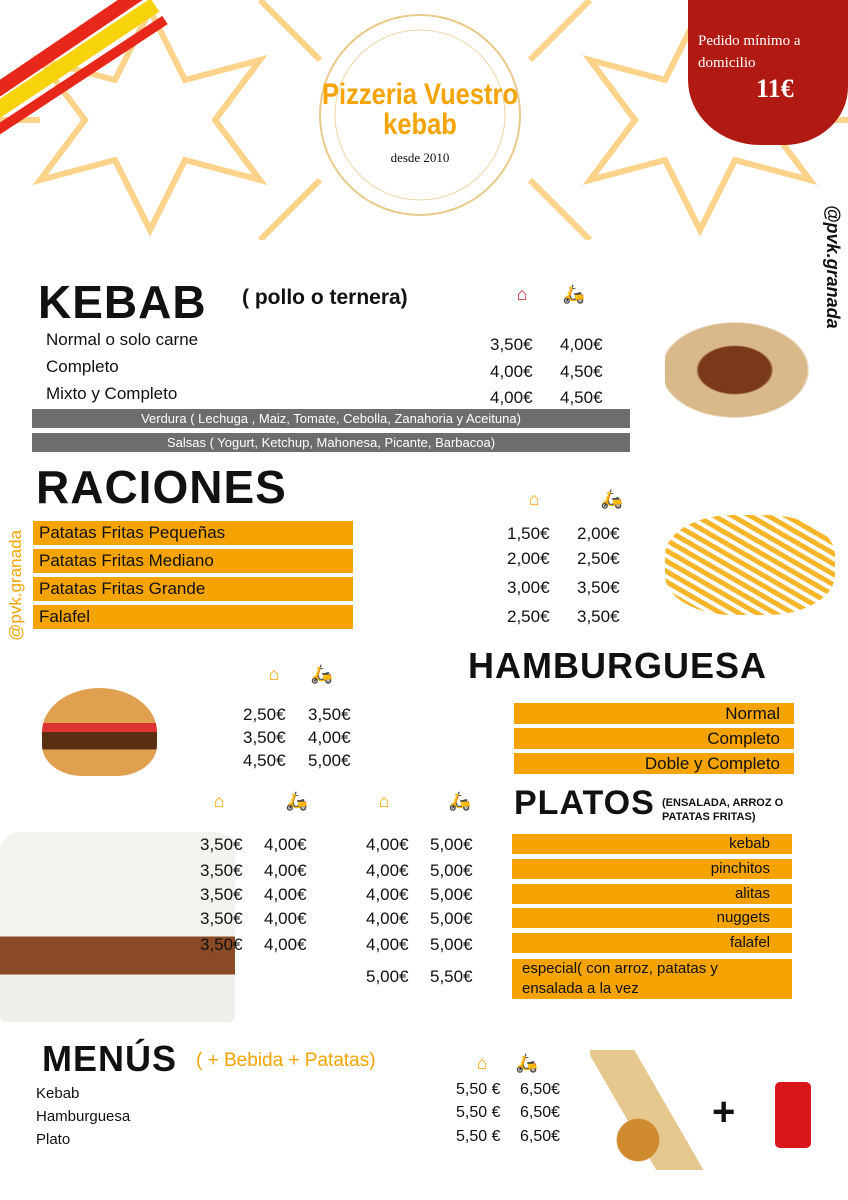 The height and width of the screenshot is (1200, 848). I want to click on logo-subtitle: desde 2010, so click(420, 157).